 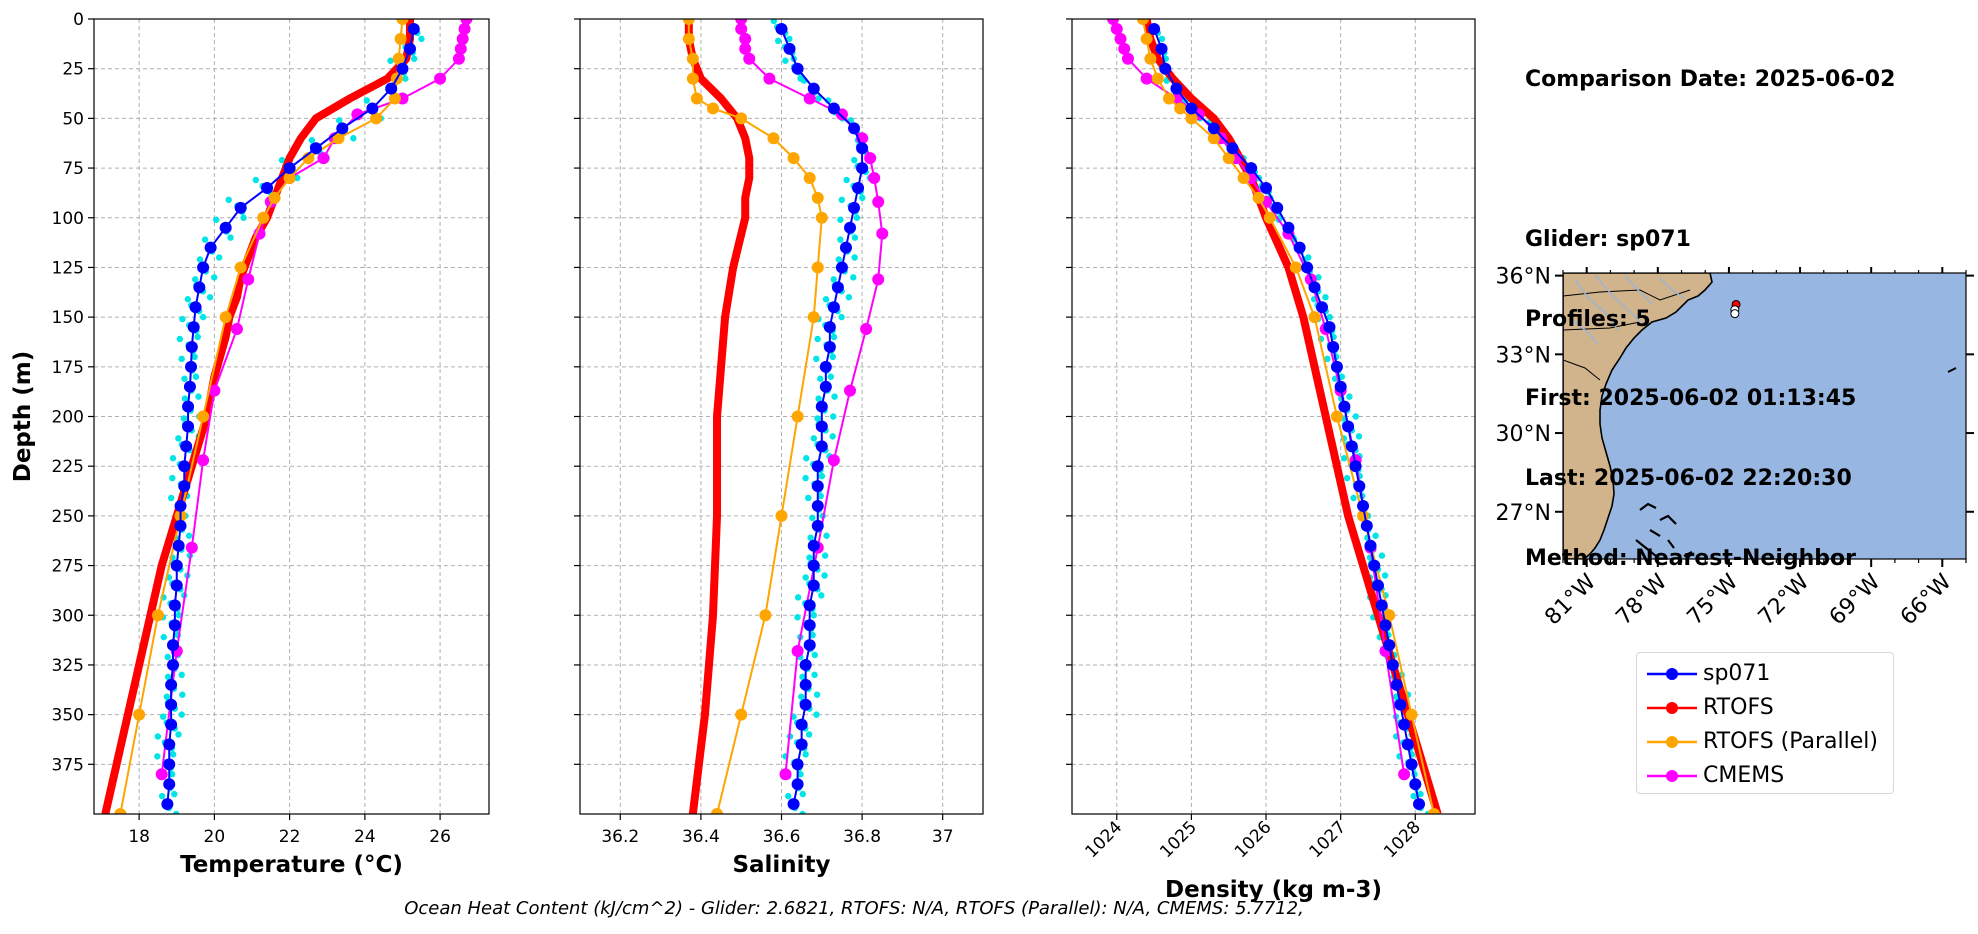 What do you see at coordinates (68, 567) in the screenshot?
I see `y-tick-label: 275` at bounding box center [68, 567].